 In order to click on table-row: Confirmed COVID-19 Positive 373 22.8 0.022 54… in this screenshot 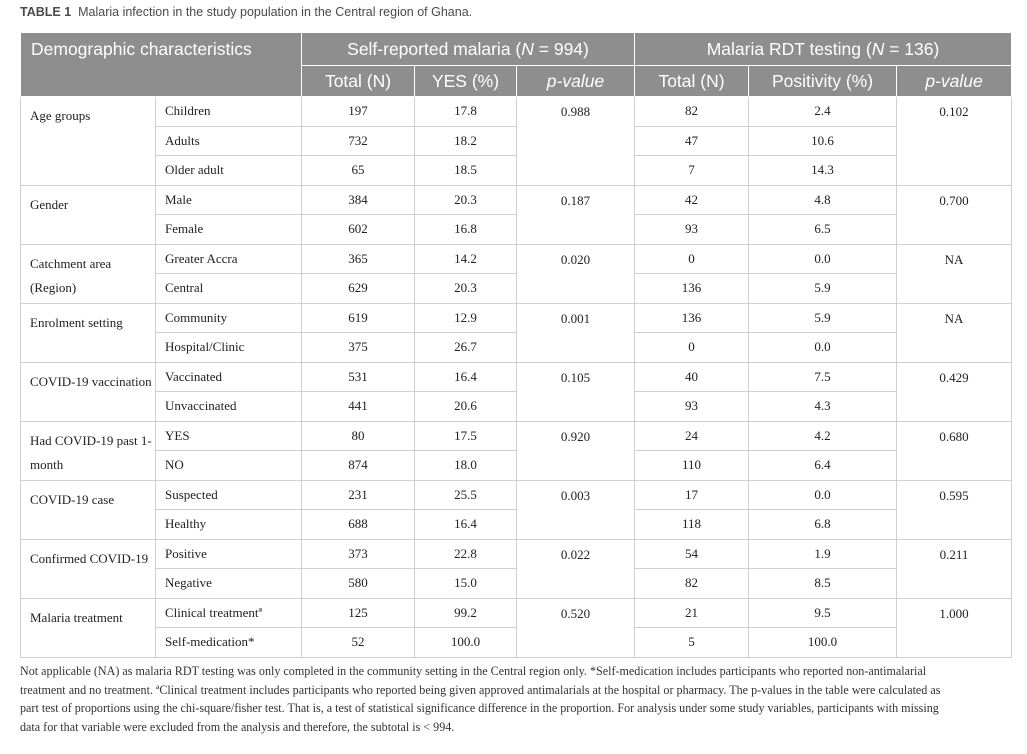, I will do `click(516, 568)`.